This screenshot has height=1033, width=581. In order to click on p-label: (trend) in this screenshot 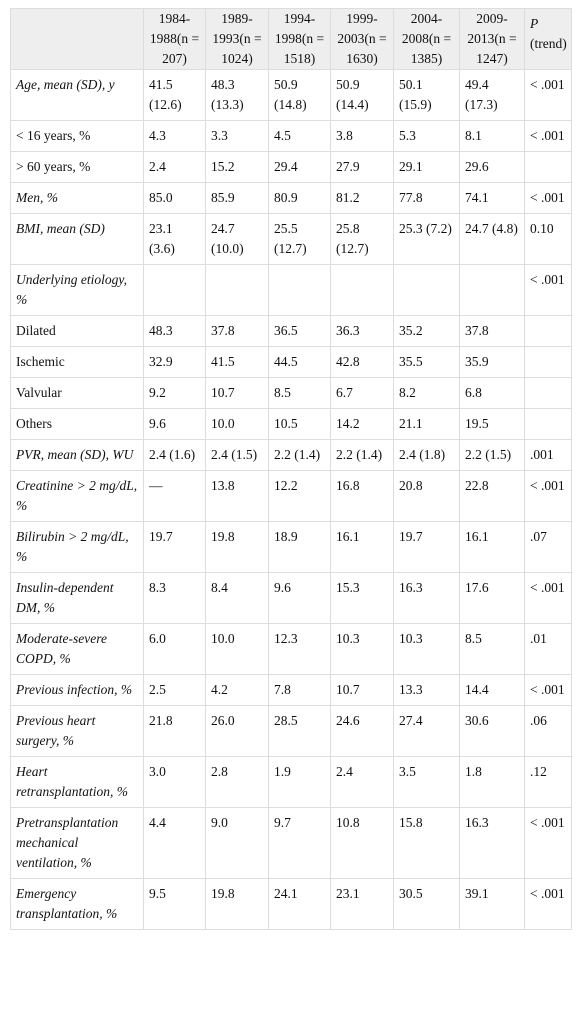, I will do `click(548, 43)`.